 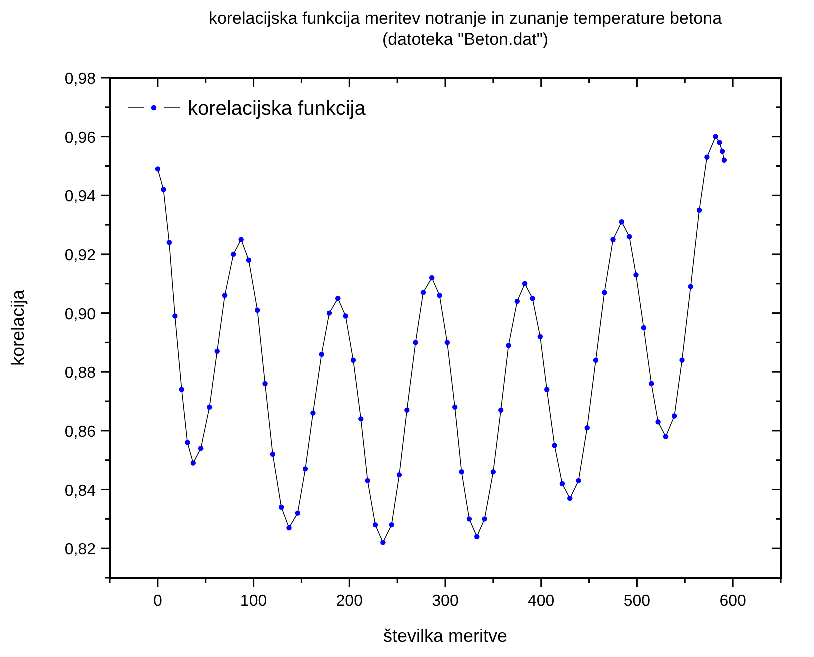 What do you see at coordinates (733, 601) in the screenshot?
I see `x-tick-label: 600` at bounding box center [733, 601].